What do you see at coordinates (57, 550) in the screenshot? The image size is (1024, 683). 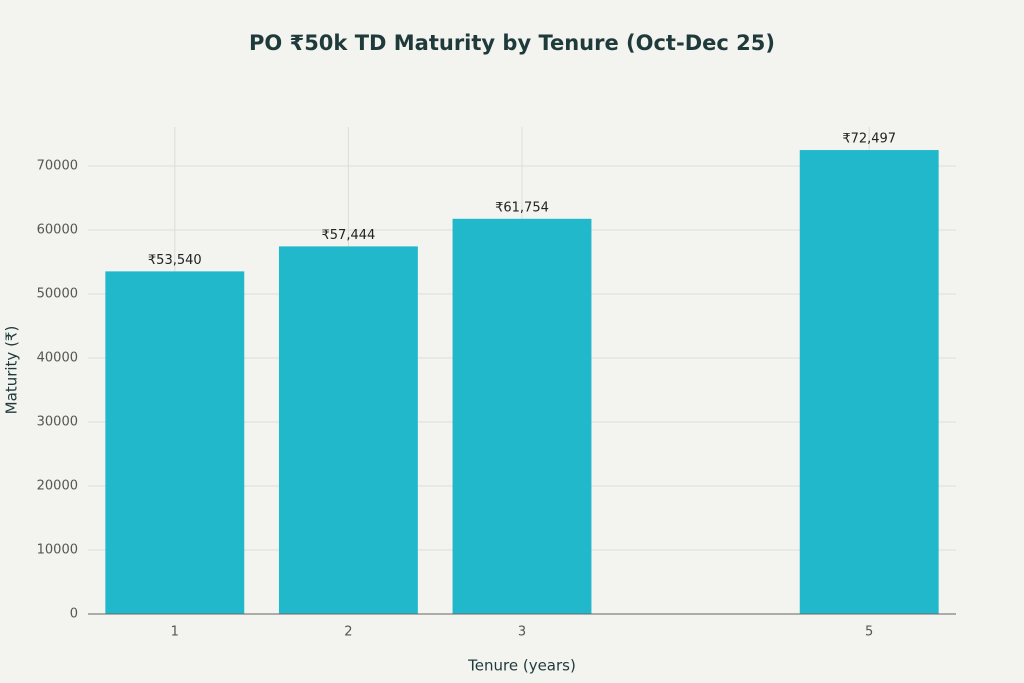 I see `y-tick-label: 10000` at bounding box center [57, 550].